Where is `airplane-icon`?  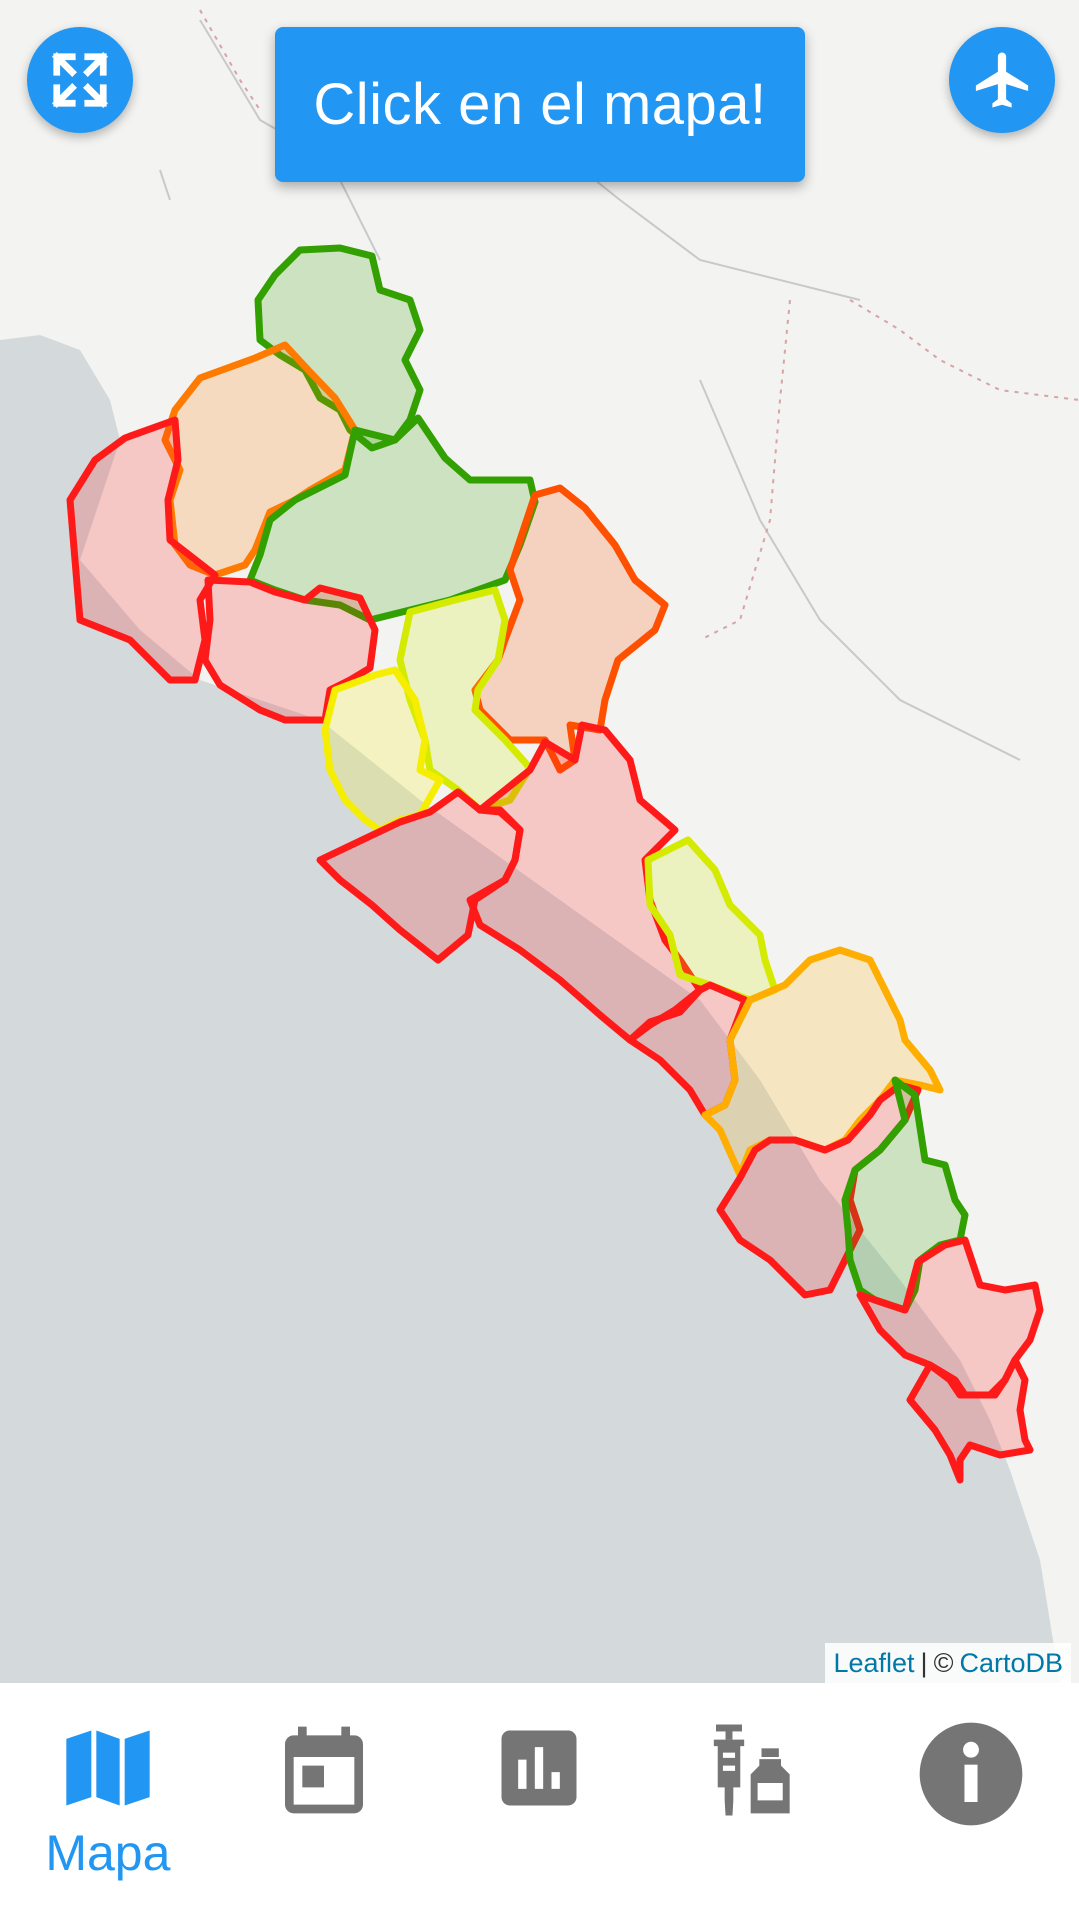 airplane-icon is located at coordinates (1002, 80).